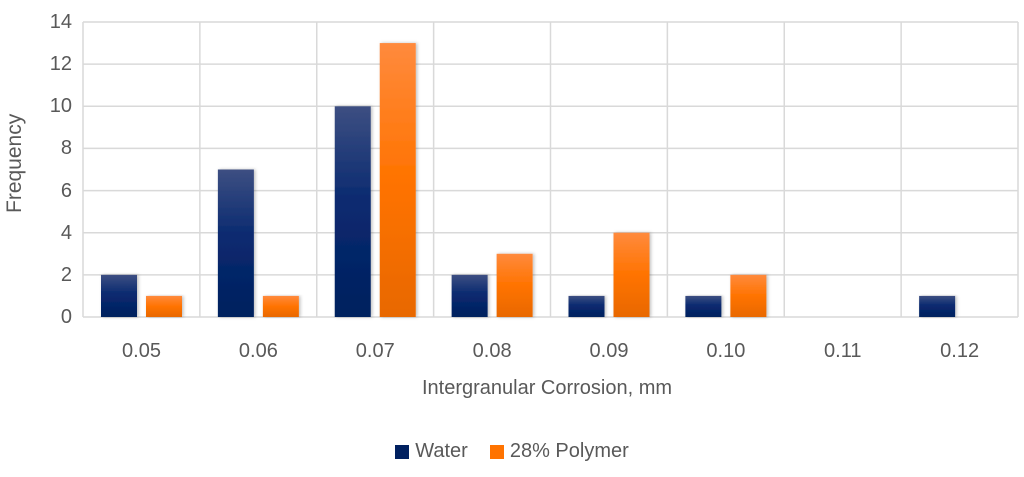  I want to click on x-tick-label: 0.06, so click(258, 351).